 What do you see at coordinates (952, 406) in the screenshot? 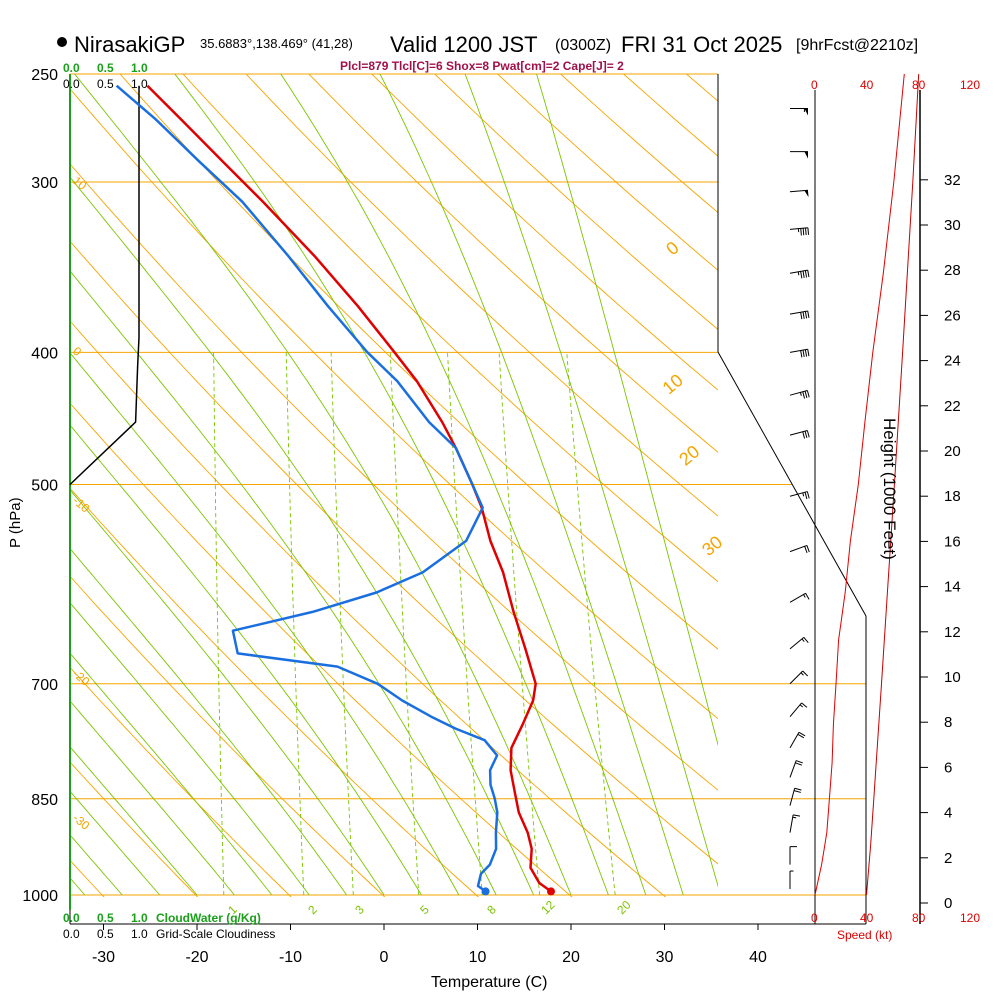
I see `height-tick-label: 22` at bounding box center [952, 406].